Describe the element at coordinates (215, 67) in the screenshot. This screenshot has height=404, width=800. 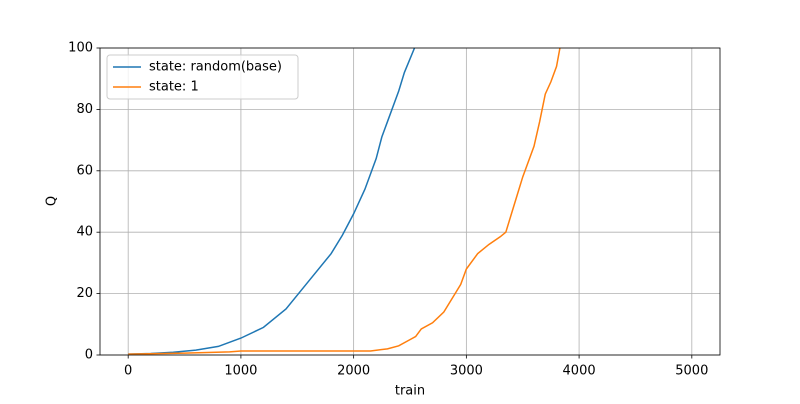
I see `legend-label: state: random(base)` at that location.